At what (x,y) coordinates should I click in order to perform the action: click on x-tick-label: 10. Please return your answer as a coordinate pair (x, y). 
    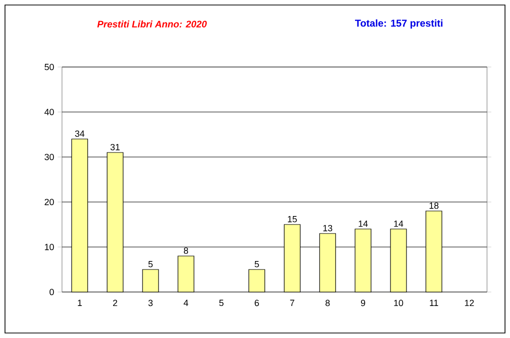
    Looking at the image, I should click on (399, 303).